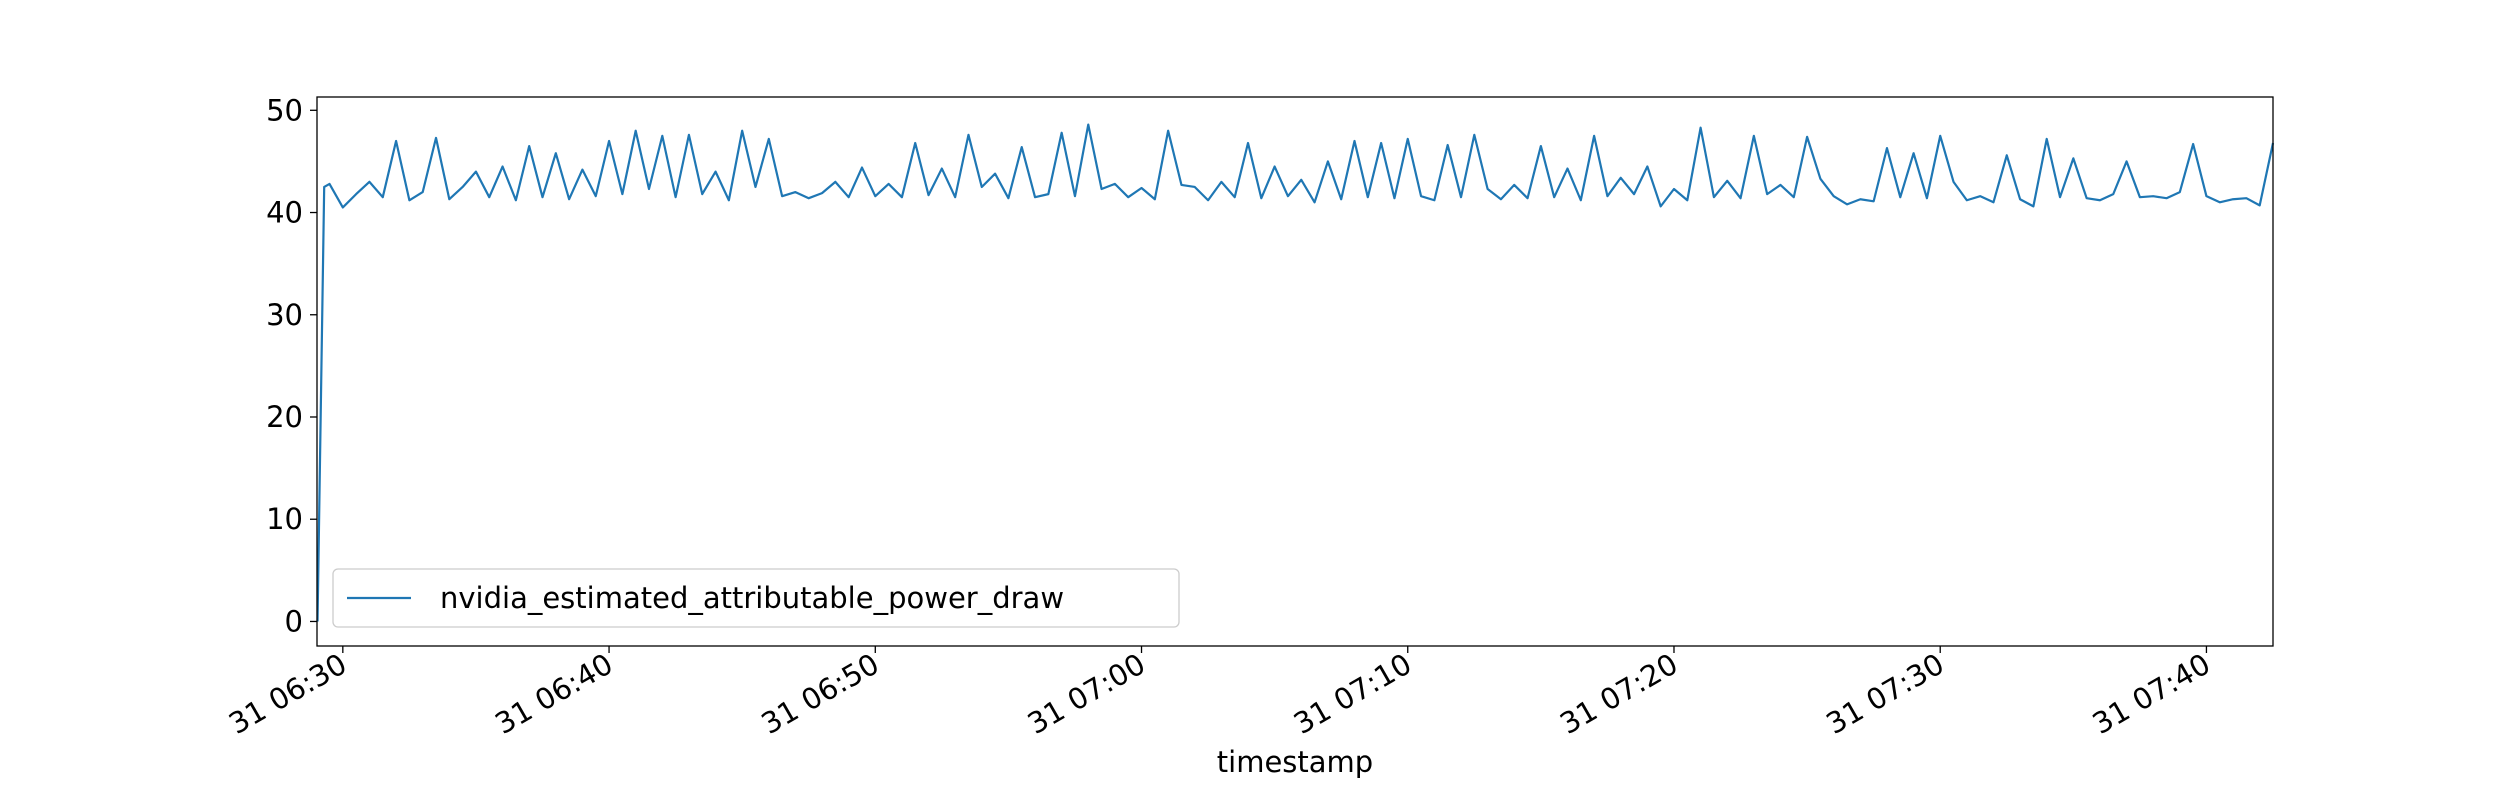  What do you see at coordinates (819, 694) in the screenshot?
I see `x-tick-label: 31 06:50` at bounding box center [819, 694].